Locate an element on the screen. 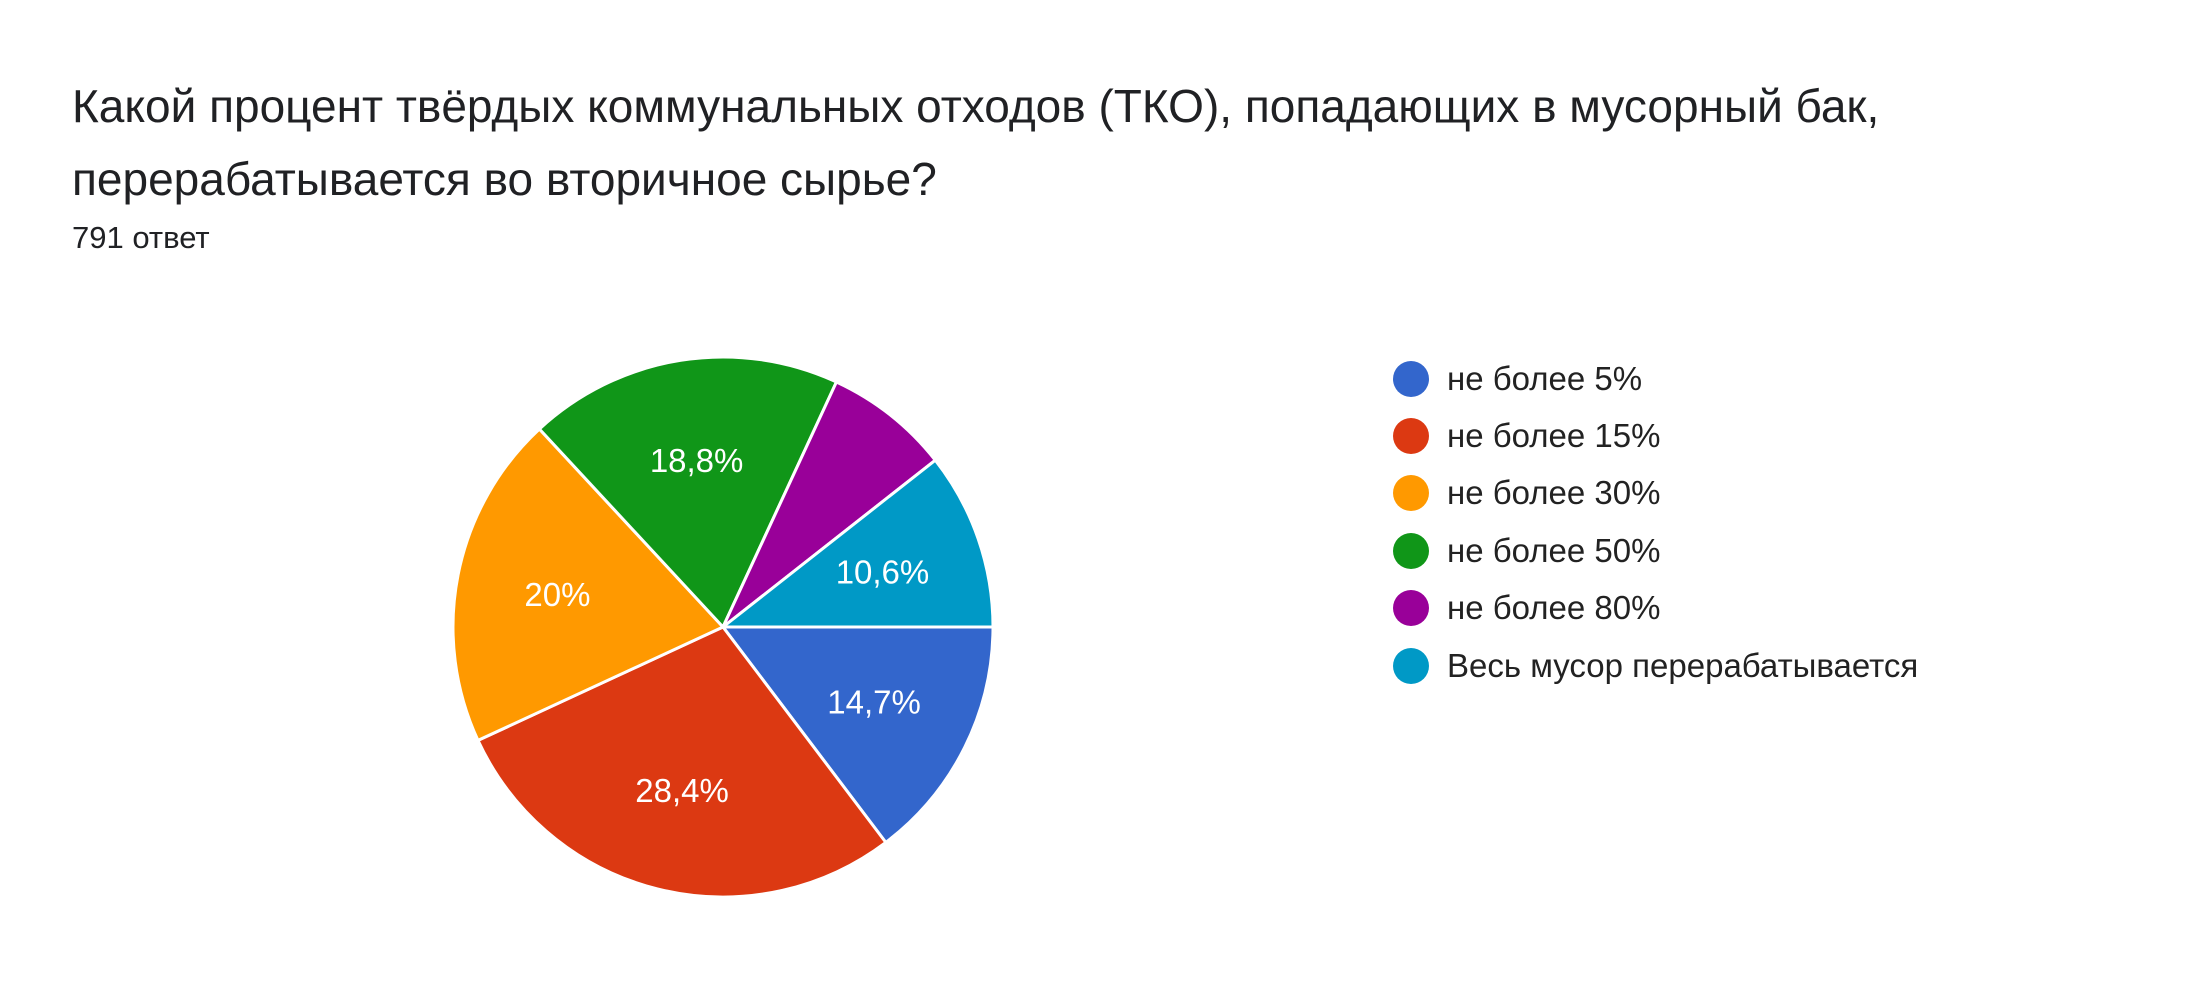  response-count: 791 ответ is located at coordinates (141, 237).